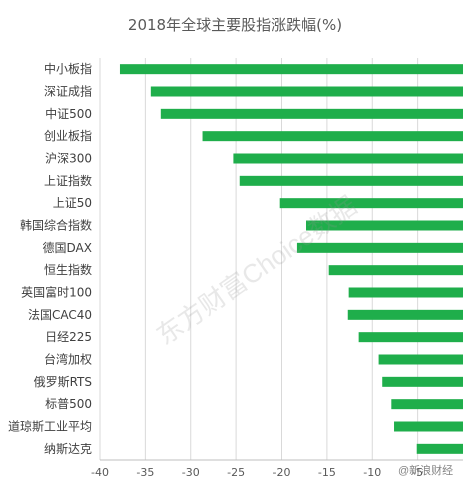 The width and height of the screenshot is (470, 489). I want to click on category-label: 德国DAX, so click(67, 247).